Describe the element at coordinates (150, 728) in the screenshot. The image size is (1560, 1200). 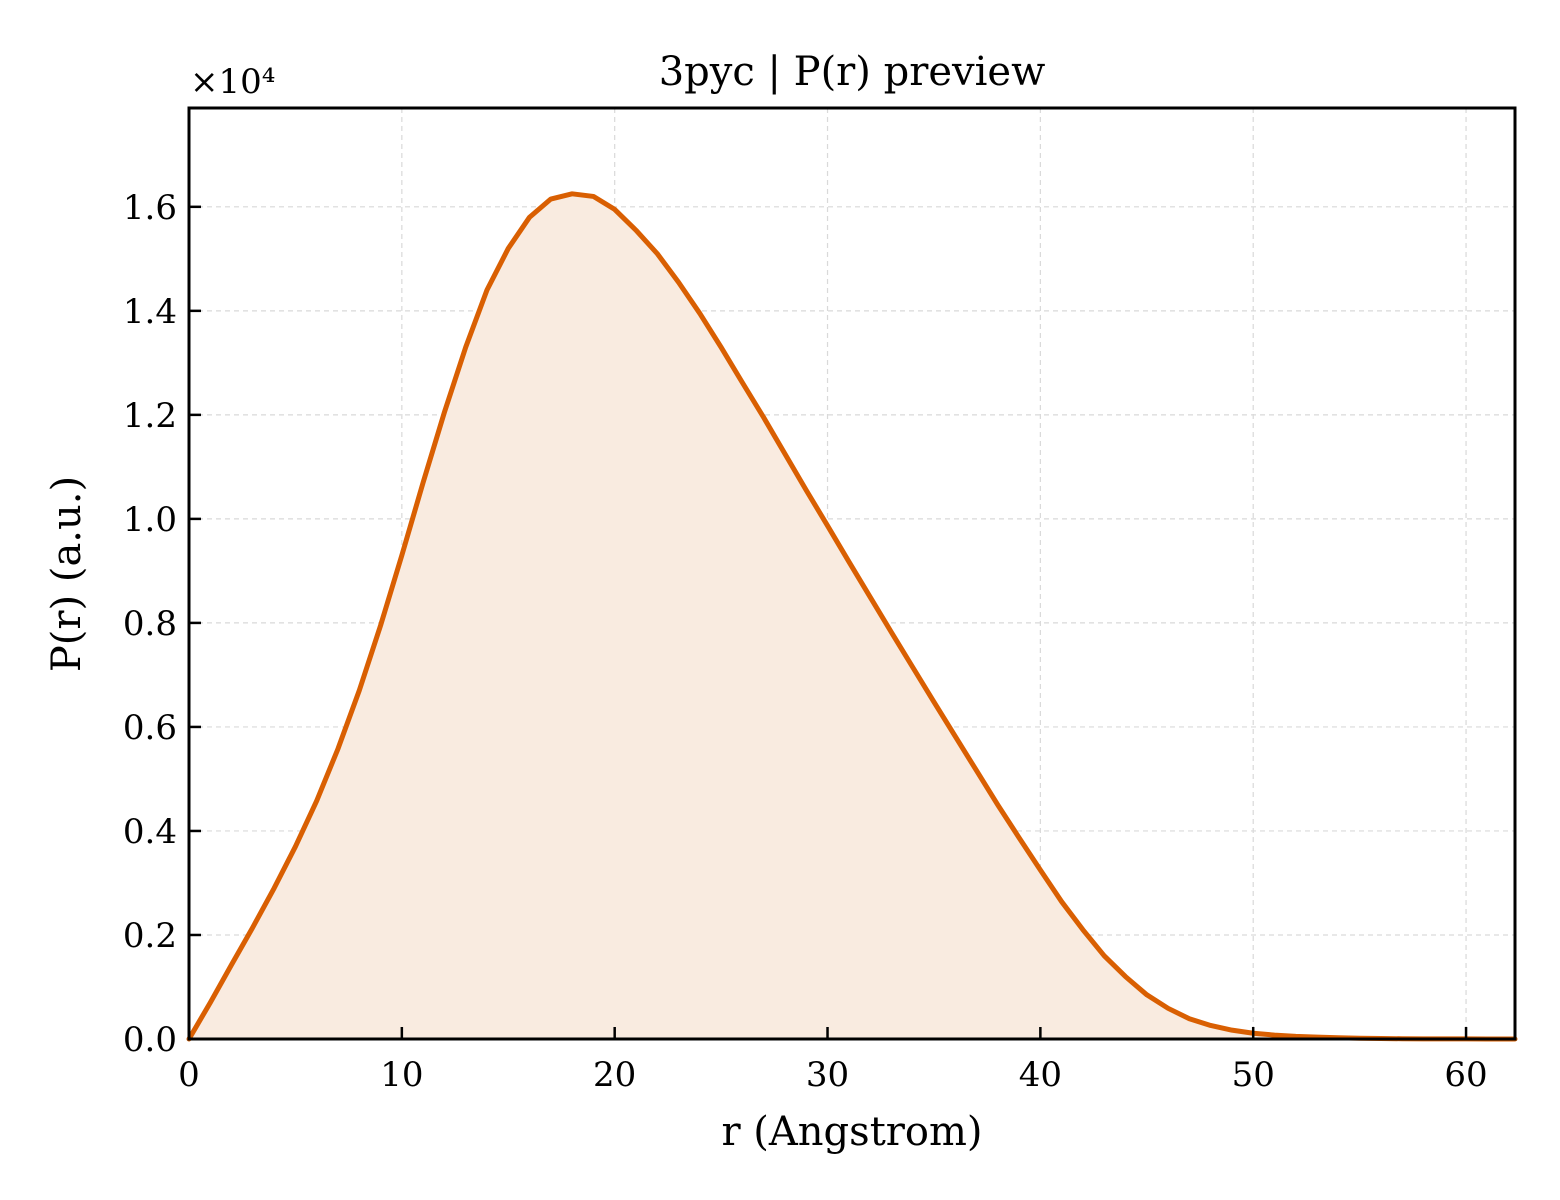
I see `y-tick-label: 0.6` at that location.